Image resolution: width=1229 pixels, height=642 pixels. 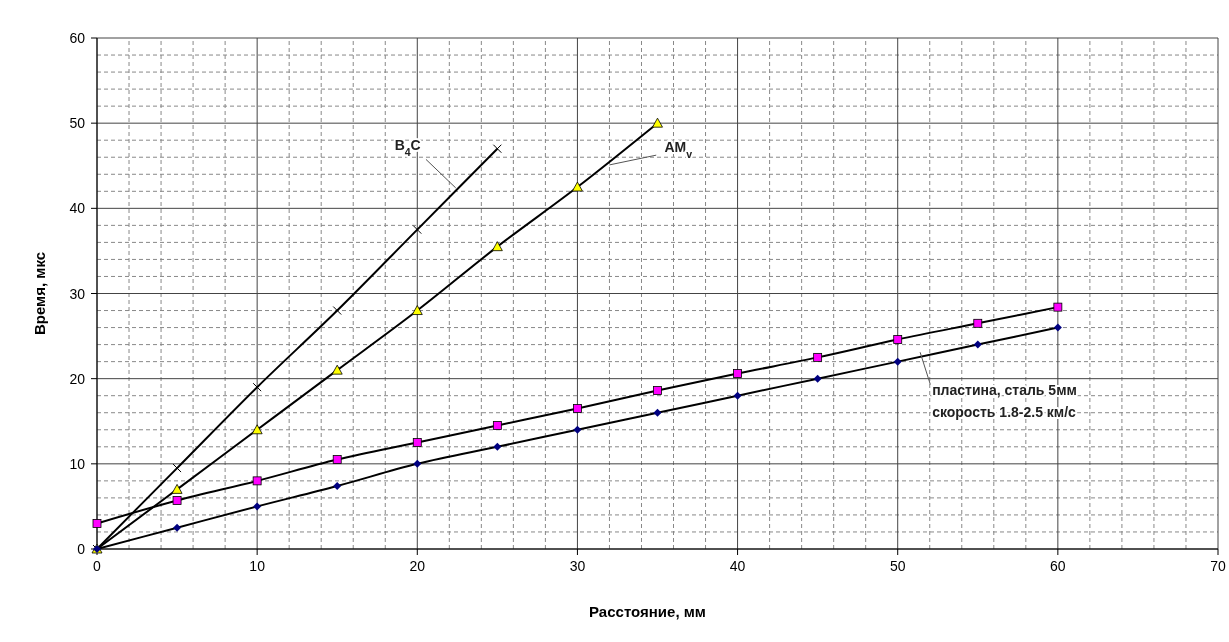 I want to click on y-tick-label: 20, so click(x=77, y=378).